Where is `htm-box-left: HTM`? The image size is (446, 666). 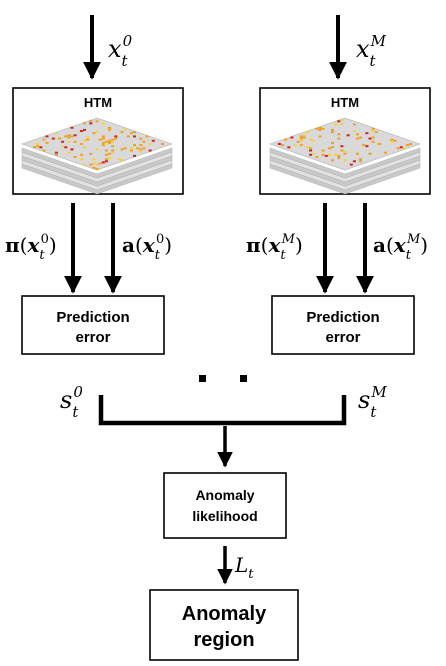
htm-box-left: HTM is located at coordinates (98, 141).